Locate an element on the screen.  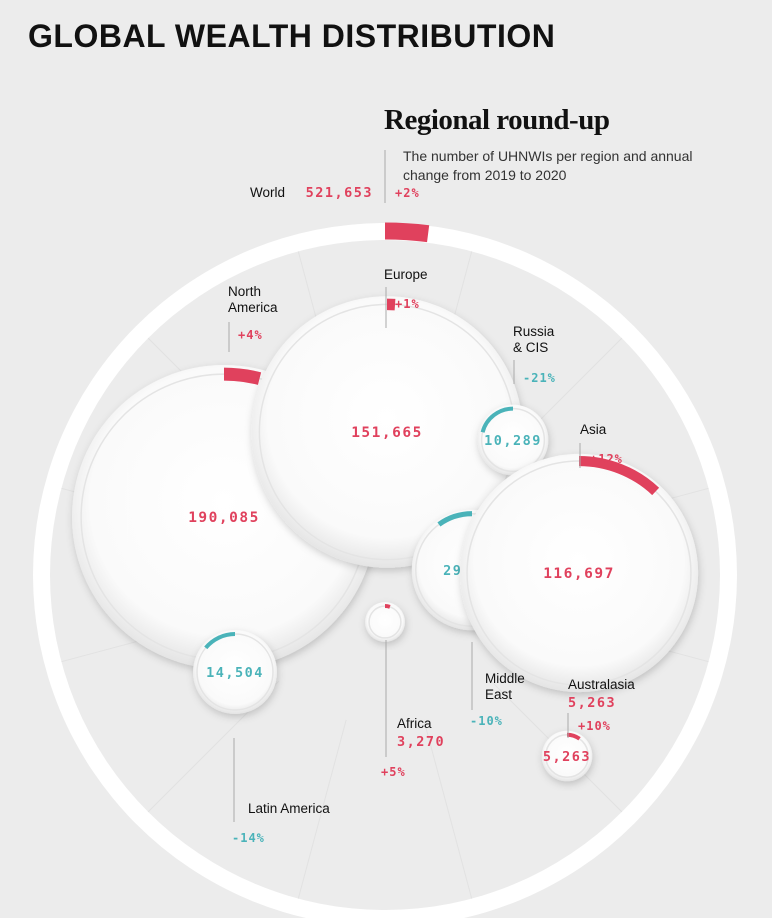
label-latin-america: Latin America is located at coordinates (289, 808).